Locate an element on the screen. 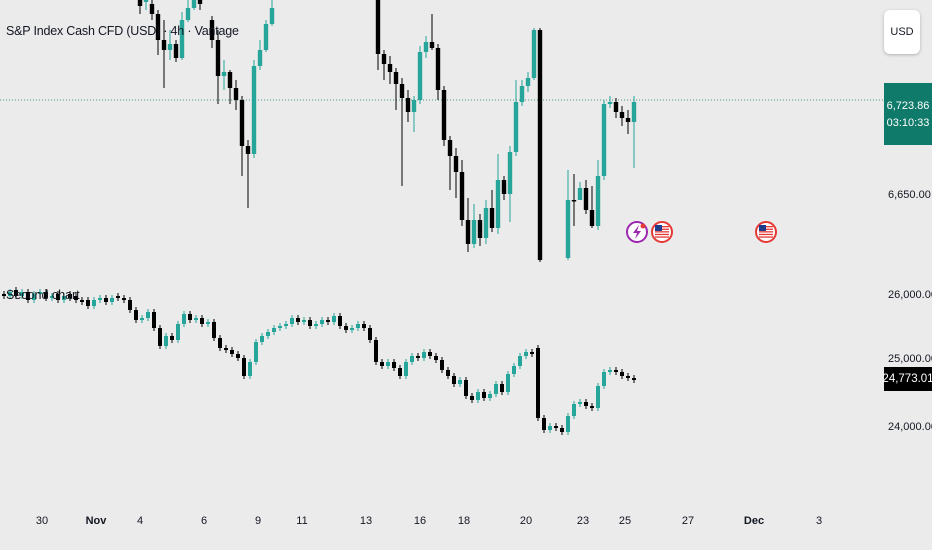  x-axis-tick-label: 13 is located at coordinates (366, 521).